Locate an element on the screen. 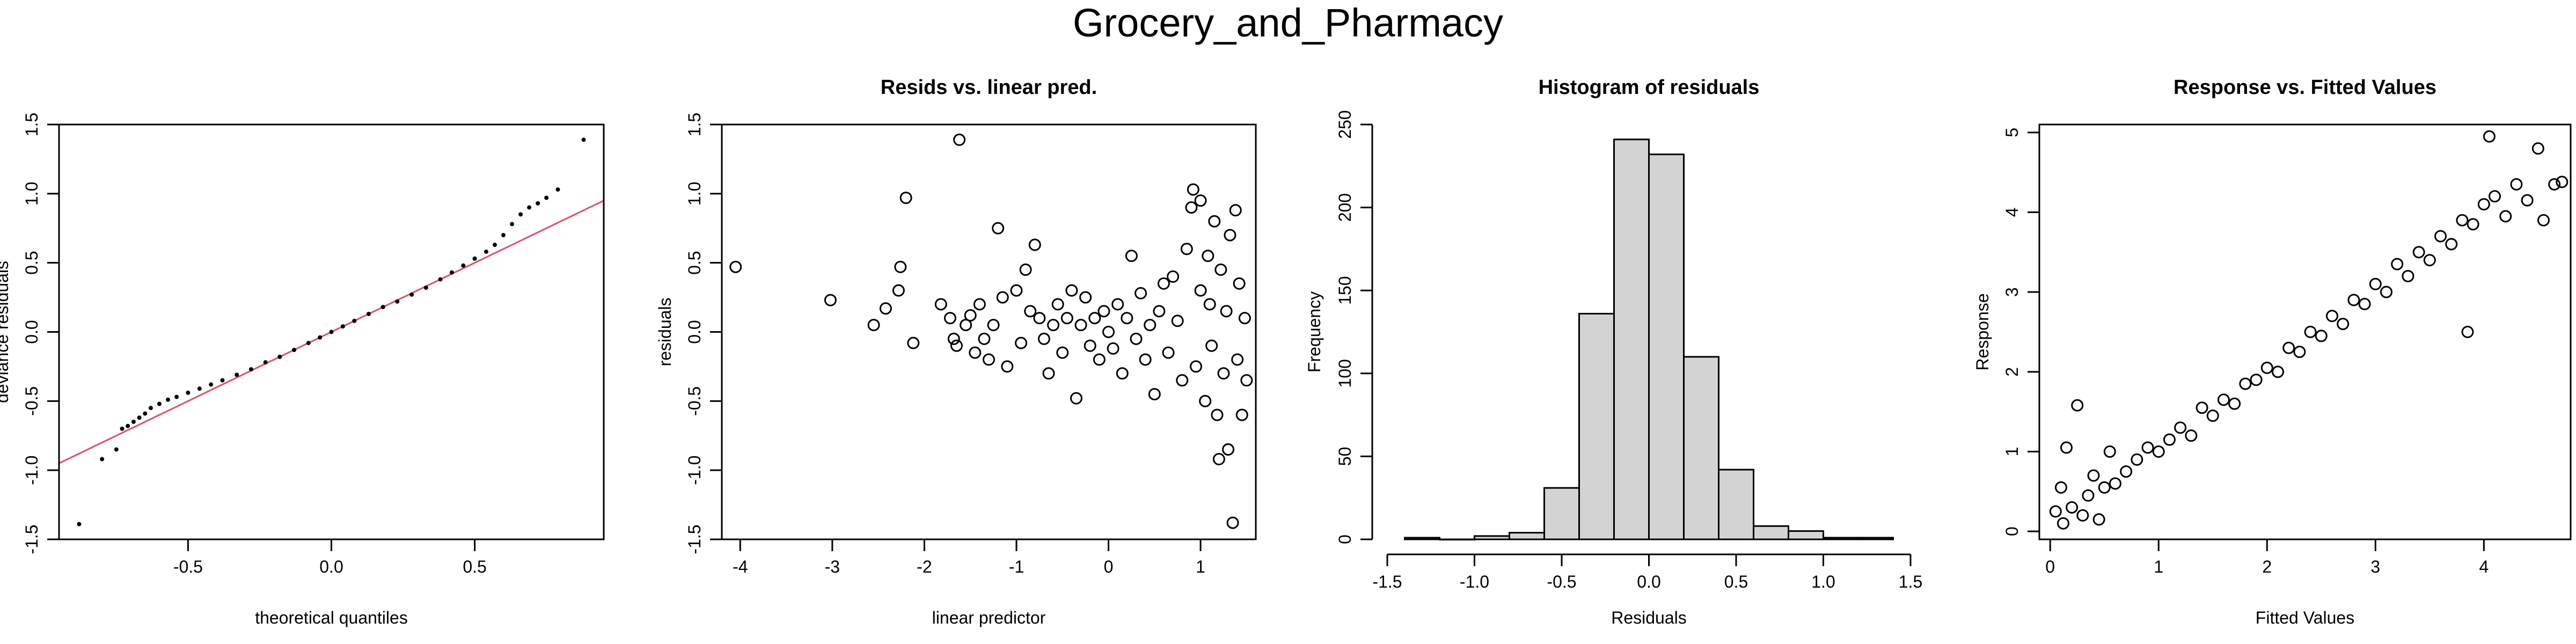  y-tick-label: 1.0 is located at coordinates (694, 194).